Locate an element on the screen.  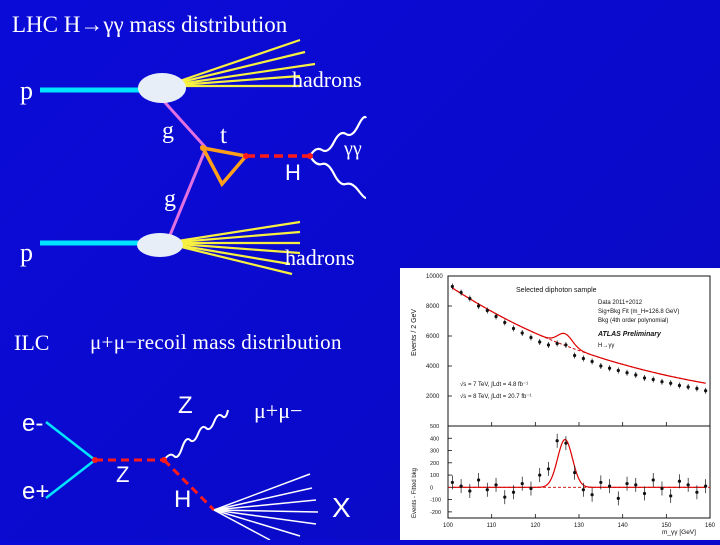
y-tick-label: -200 is located at coordinates (435, 513).